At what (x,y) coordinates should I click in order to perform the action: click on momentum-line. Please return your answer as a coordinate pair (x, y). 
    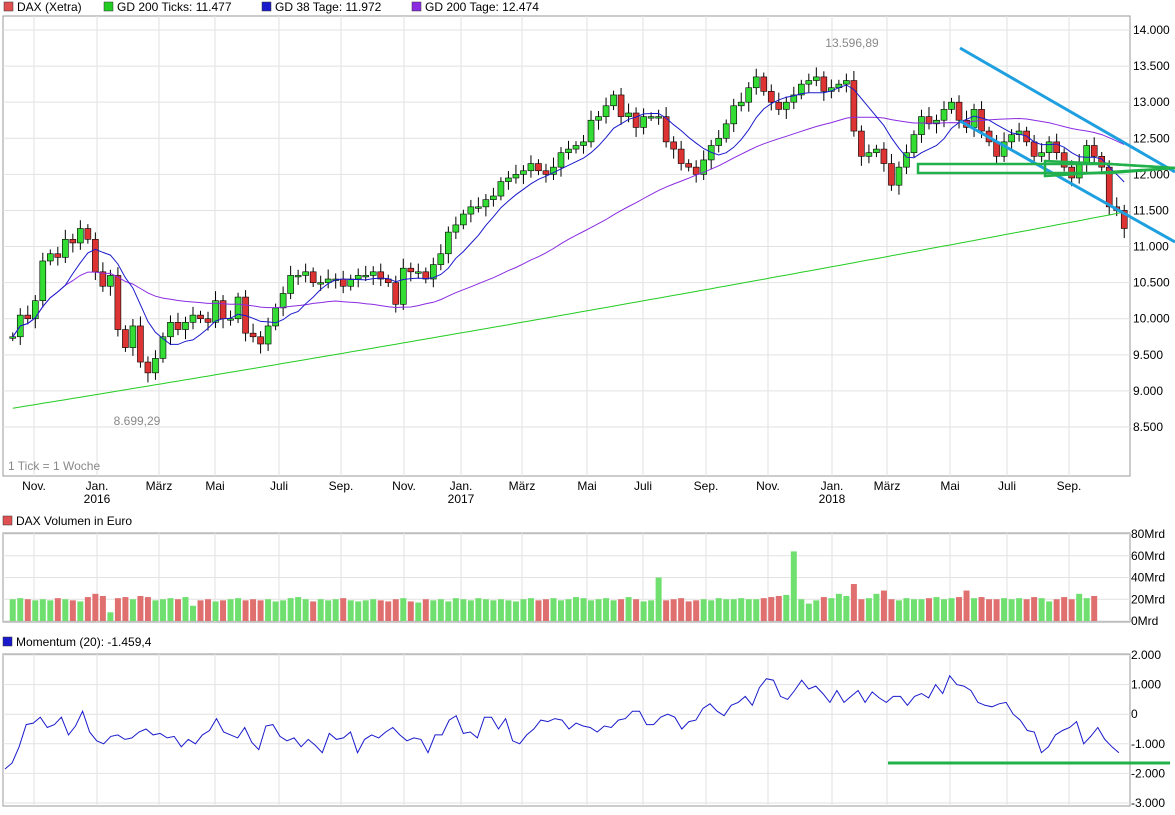
    Looking at the image, I should click on (562, 722).